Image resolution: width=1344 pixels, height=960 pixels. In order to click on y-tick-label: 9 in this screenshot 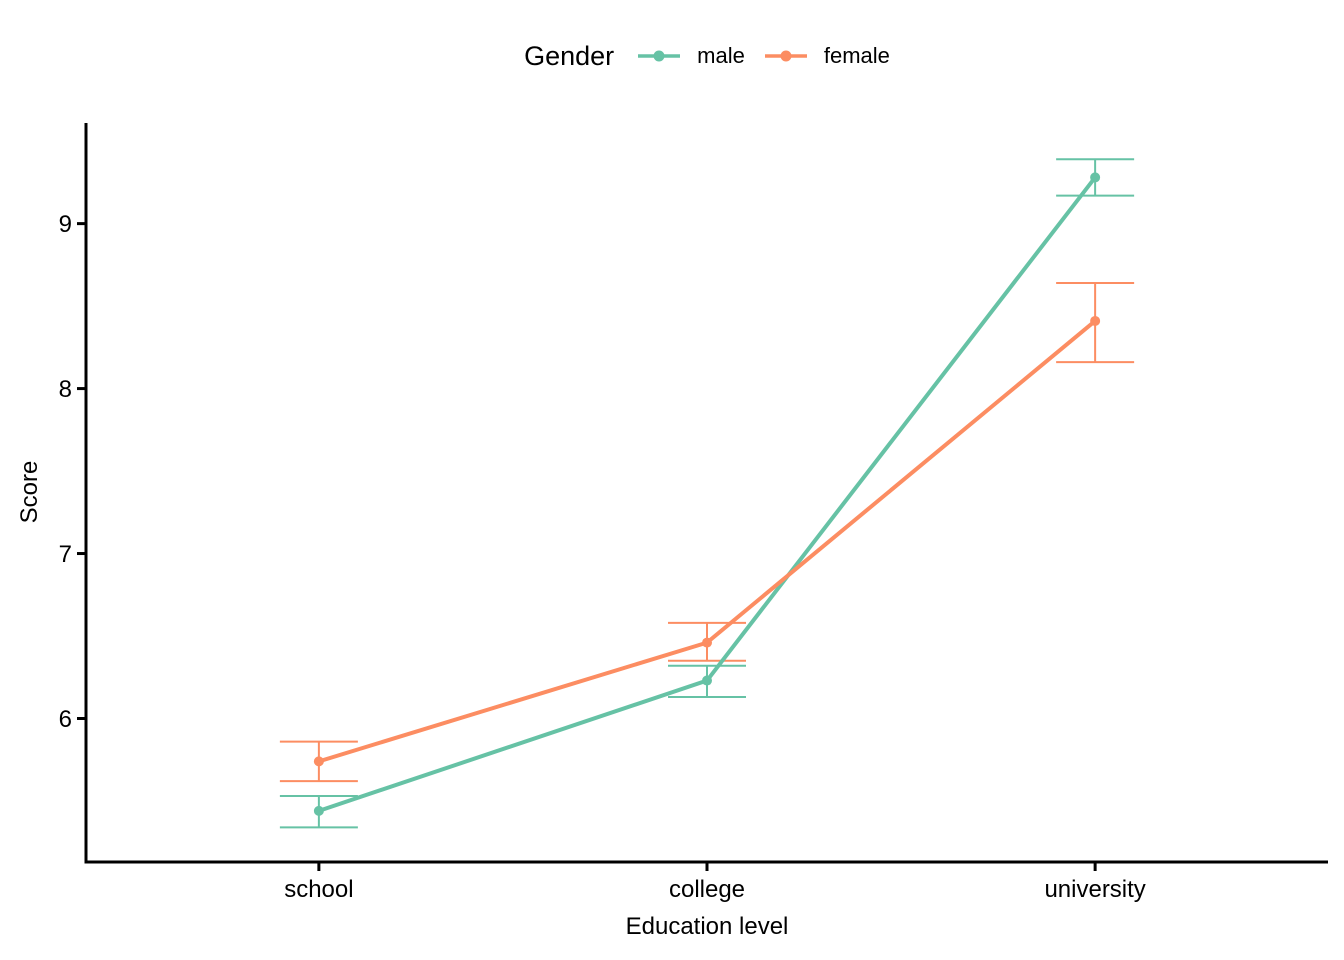, I will do `click(65, 224)`.